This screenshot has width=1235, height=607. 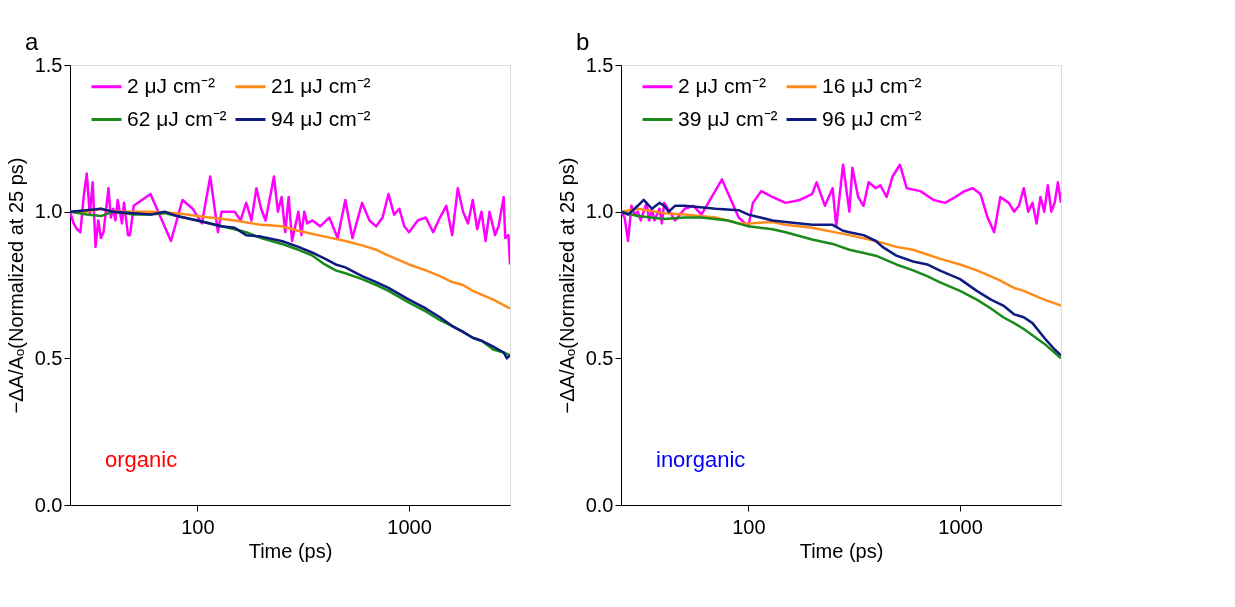 What do you see at coordinates (583, 41) in the screenshot?
I see `text: b` at bounding box center [583, 41].